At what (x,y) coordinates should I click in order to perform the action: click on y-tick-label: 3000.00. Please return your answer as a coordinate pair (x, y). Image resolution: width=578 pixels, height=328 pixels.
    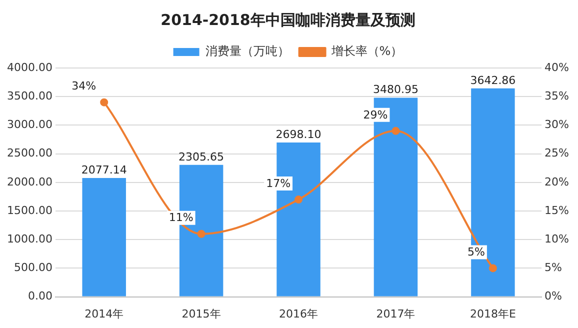
    Looking at the image, I should click on (29, 125).